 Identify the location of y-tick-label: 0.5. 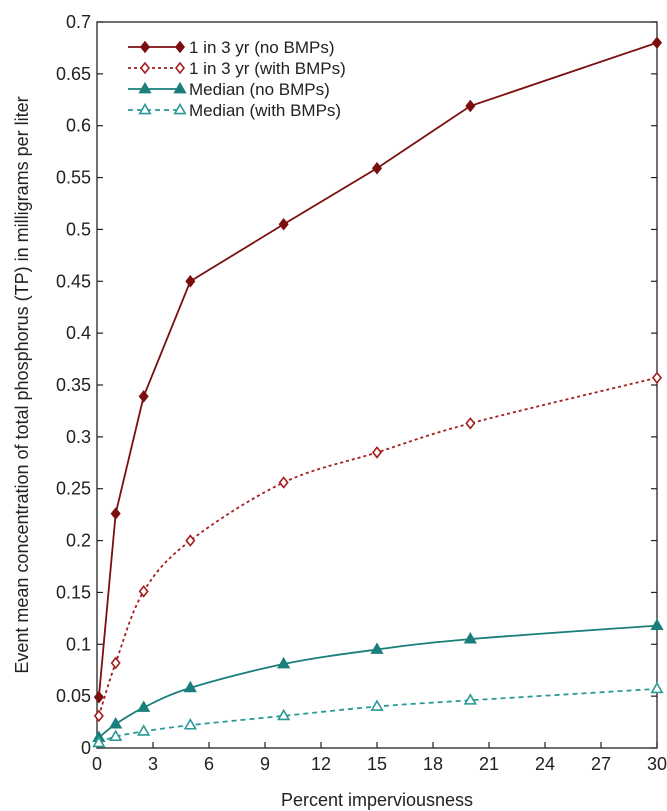
(78, 229).